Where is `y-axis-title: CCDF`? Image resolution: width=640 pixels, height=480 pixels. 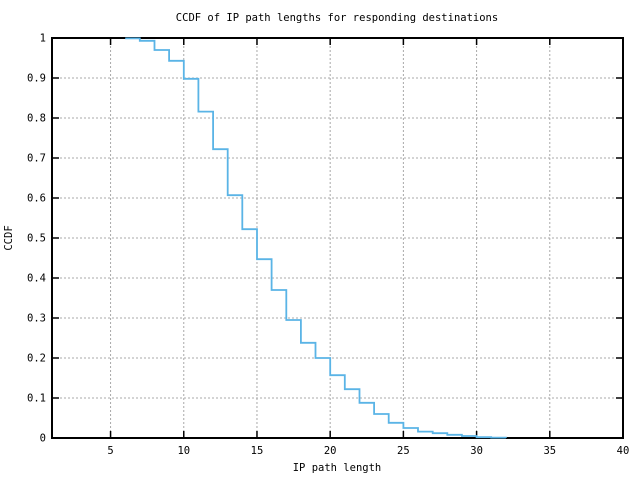 y-axis-title: CCDF is located at coordinates (9, 237).